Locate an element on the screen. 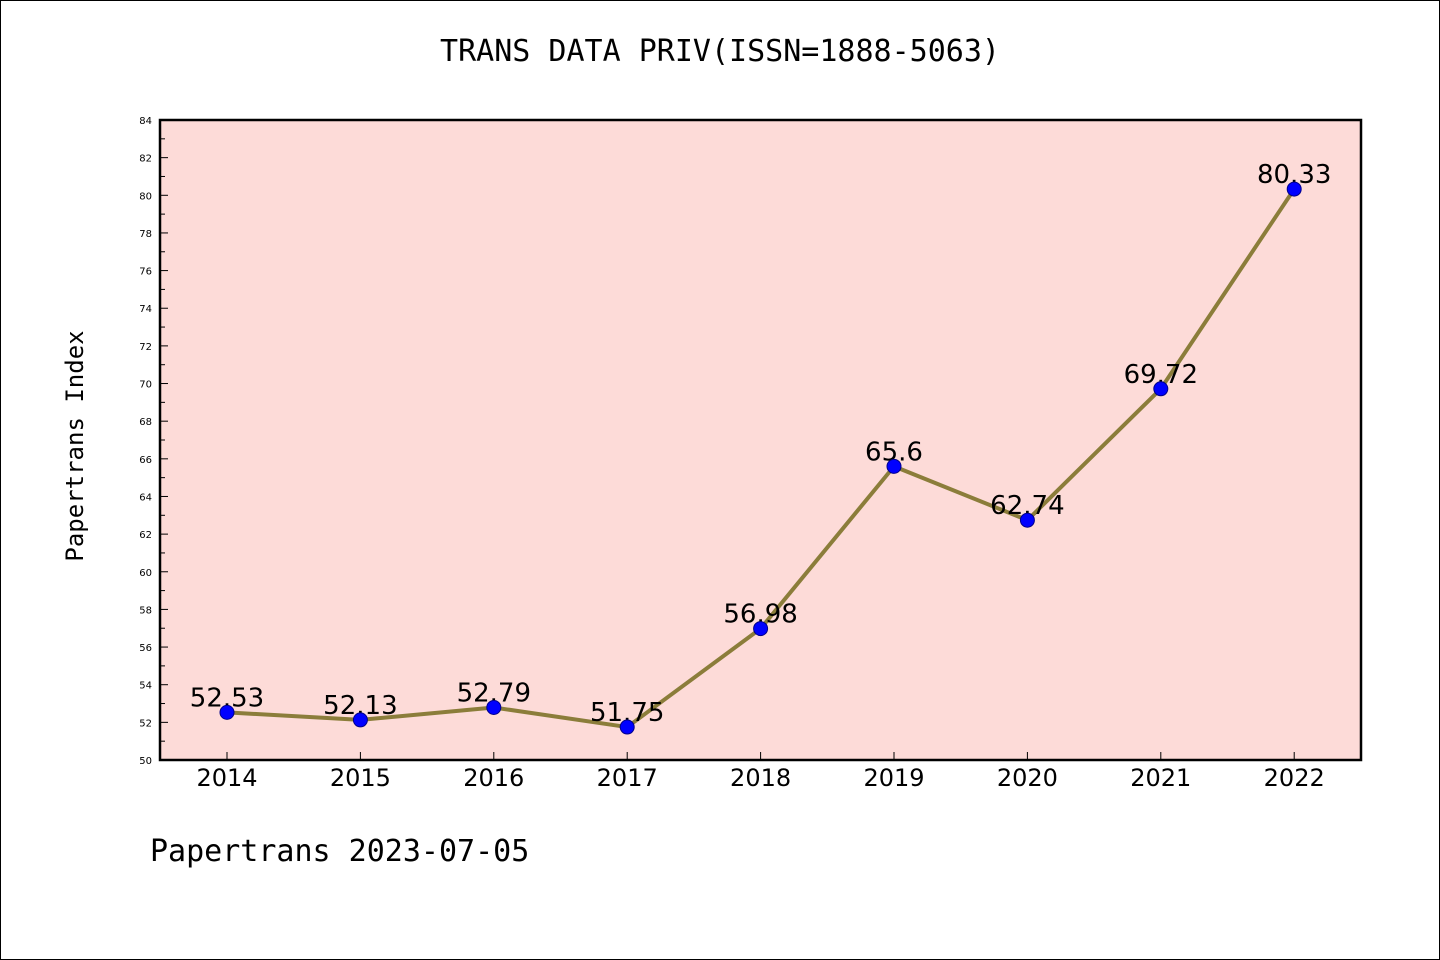 This screenshot has height=960, width=1440. y-tick-label: 58 is located at coordinates (145, 610).